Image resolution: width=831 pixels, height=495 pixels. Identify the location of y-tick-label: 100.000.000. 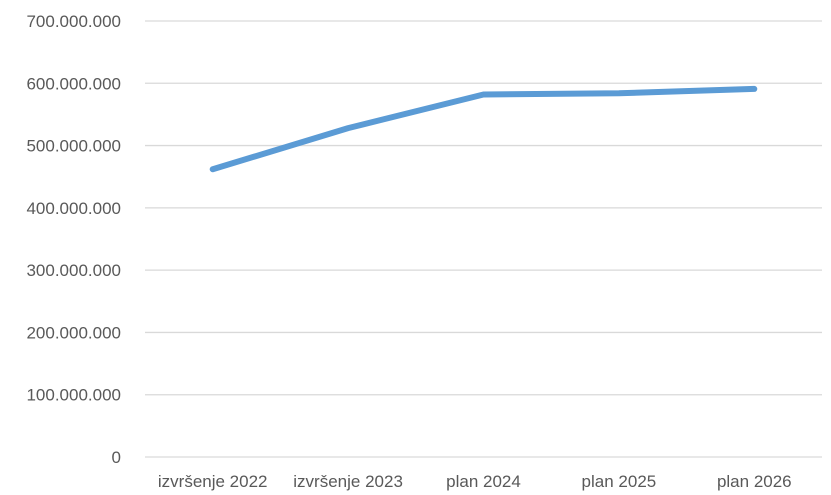
(73, 395).